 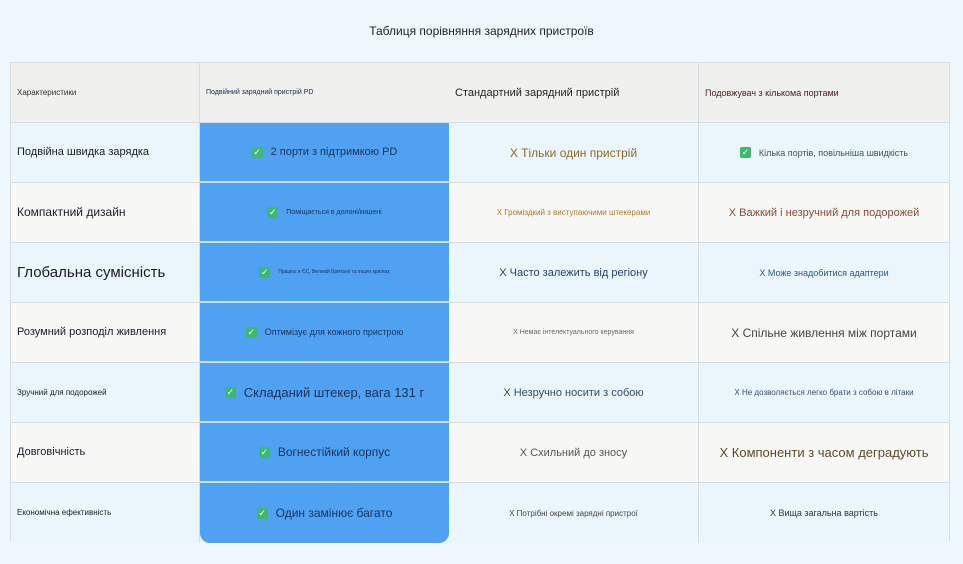 What do you see at coordinates (574, 92) in the screenshot?
I see `header-standard-charger: Стандартний зарядний пристрій` at bounding box center [574, 92].